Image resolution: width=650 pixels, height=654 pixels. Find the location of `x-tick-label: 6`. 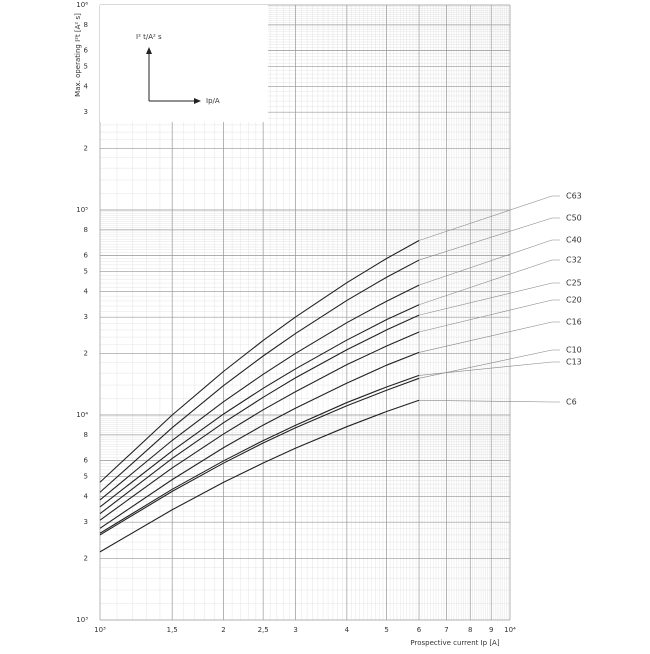

x-tick-label: 6 is located at coordinates (419, 630).